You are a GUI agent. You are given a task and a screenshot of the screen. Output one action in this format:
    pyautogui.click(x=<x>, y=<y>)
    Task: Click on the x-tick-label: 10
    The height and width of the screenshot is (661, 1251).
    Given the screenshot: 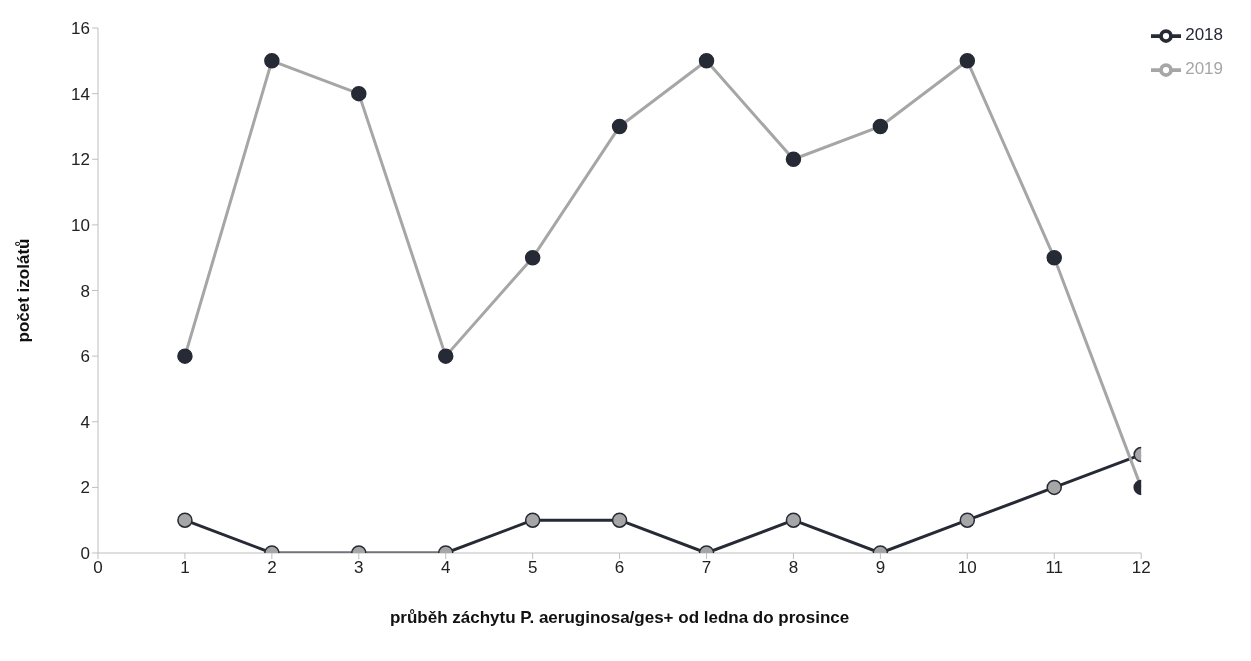 What is the action you would take?
    pyautogui.click(x=967, y=568)
    